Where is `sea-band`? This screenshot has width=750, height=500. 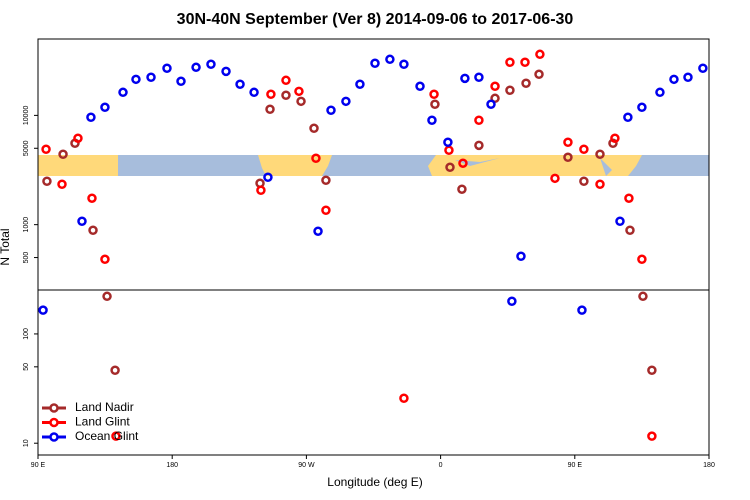
sea-band is located at coordinates (606, 167).